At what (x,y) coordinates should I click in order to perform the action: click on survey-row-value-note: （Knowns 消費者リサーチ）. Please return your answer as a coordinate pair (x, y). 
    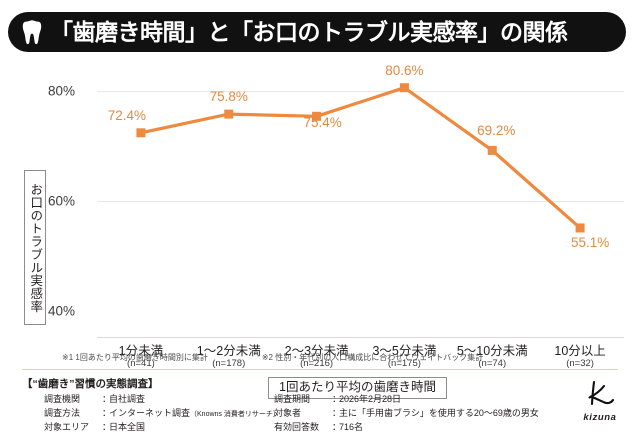
    Looking at the image, I should click on (235, 415).